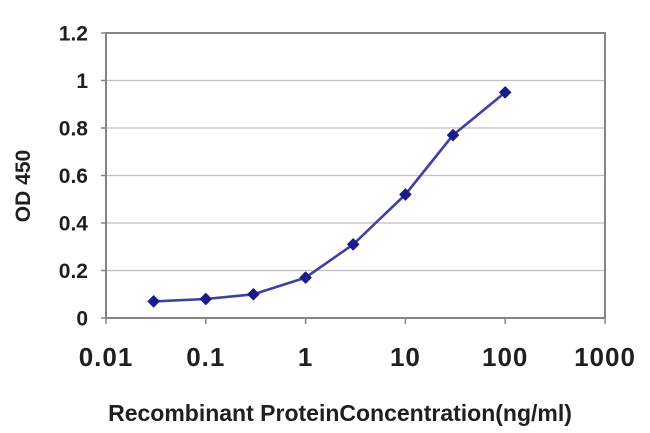  Describe the element at coordinates (340, 413) in the screenshot. I see `x-axis-title: Recombinant ProteinConcentration(ng/ml)` at that location.